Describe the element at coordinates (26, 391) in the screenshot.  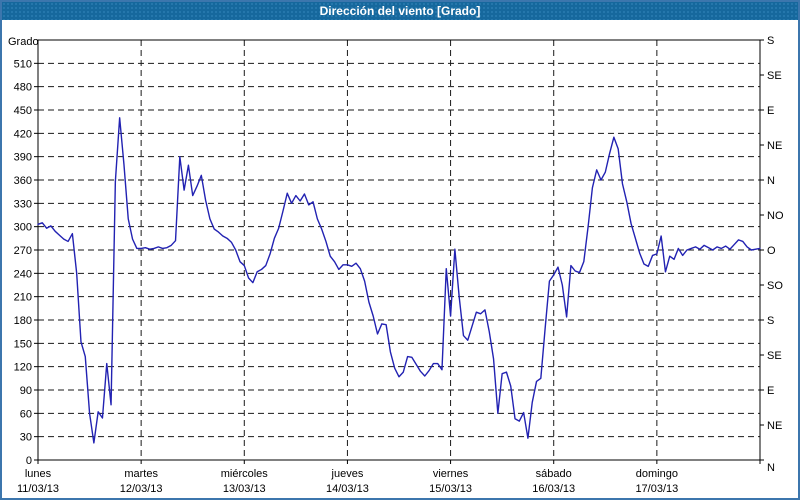
I see `y-left-tick-label: 90` at that location.